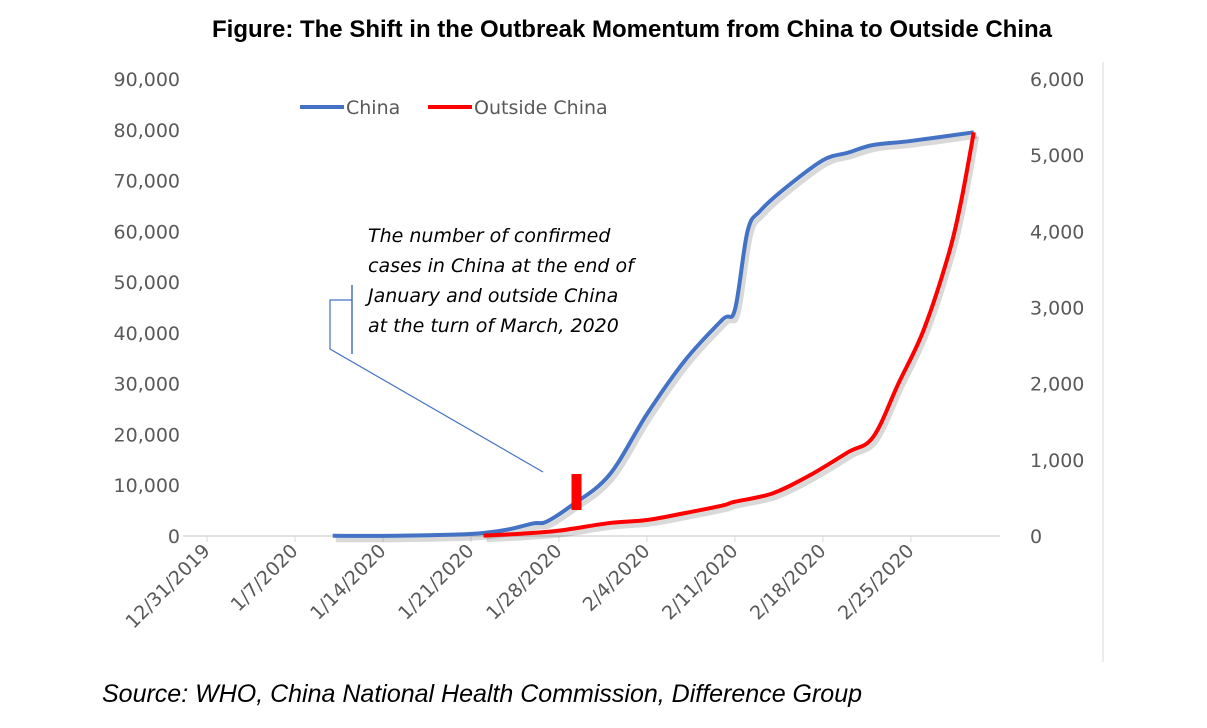 The width and height of the screenshot is (1207, 728). I want to click on y-left-tick-label: 70,000, so click(147, 182).